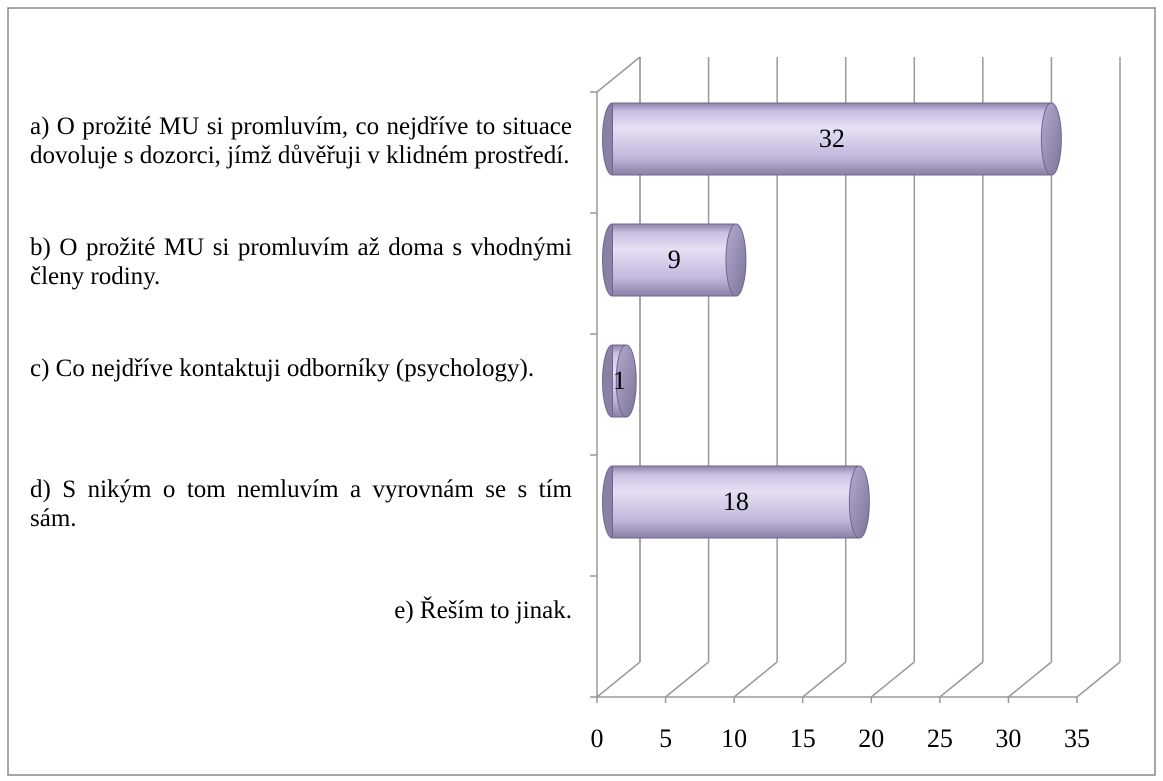 This screenshot has width=1163, height=781. I want to click on x-tick-label: 30, so click(1008, 738).